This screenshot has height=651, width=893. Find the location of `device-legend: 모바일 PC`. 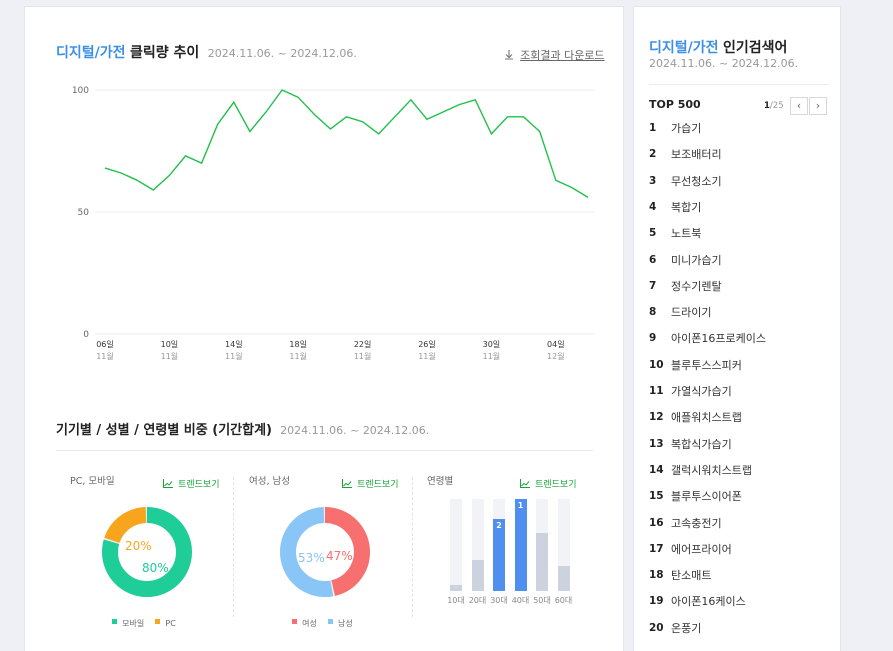

device-legend: 모바일 PC is located at coordinates (144, 620).